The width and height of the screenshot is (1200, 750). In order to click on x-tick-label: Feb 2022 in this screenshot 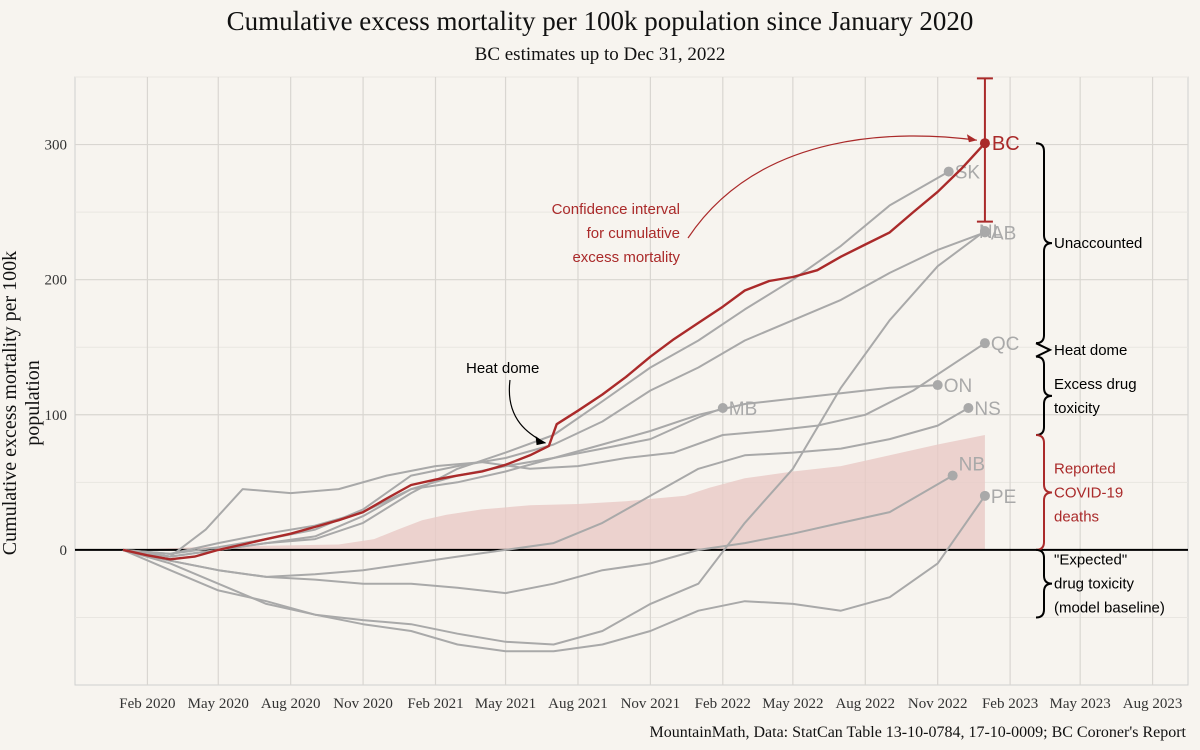, I will do `click(723, 704)`.